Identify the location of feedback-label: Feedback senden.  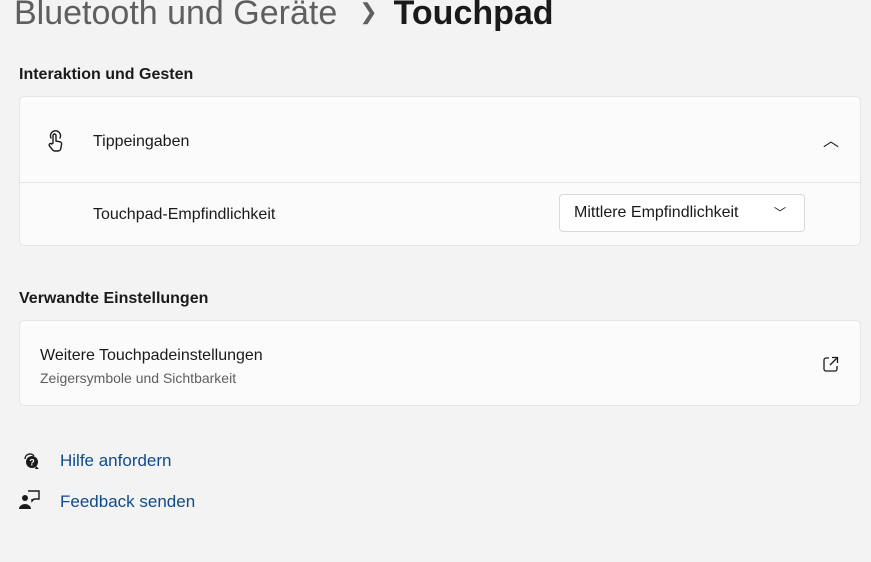
(128, 501).